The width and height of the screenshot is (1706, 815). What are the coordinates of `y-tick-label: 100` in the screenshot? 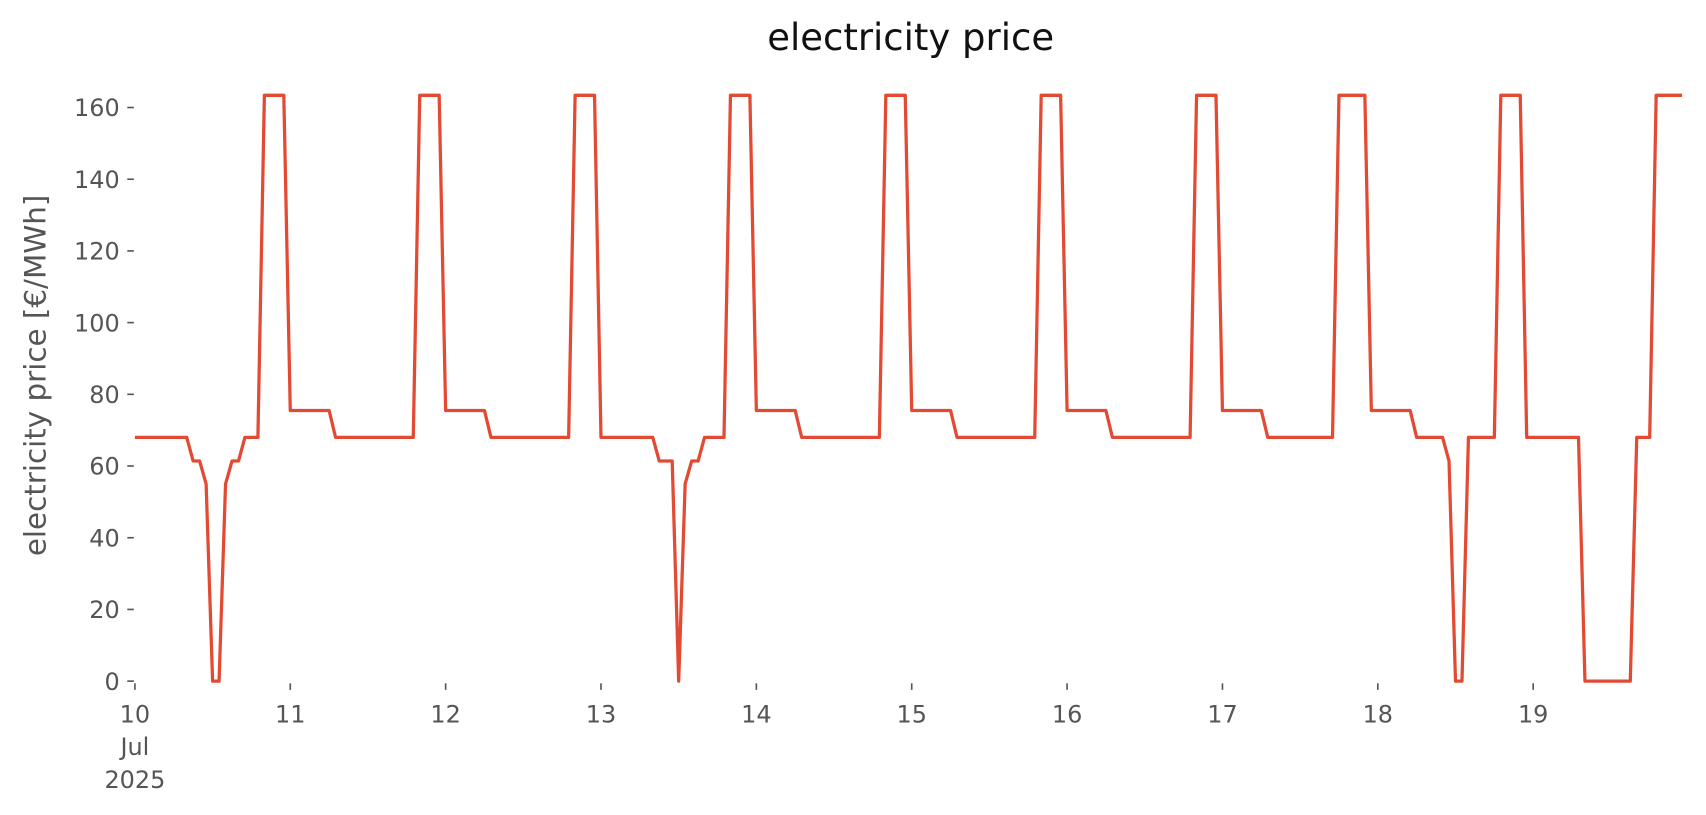 It's located at (97, 323).